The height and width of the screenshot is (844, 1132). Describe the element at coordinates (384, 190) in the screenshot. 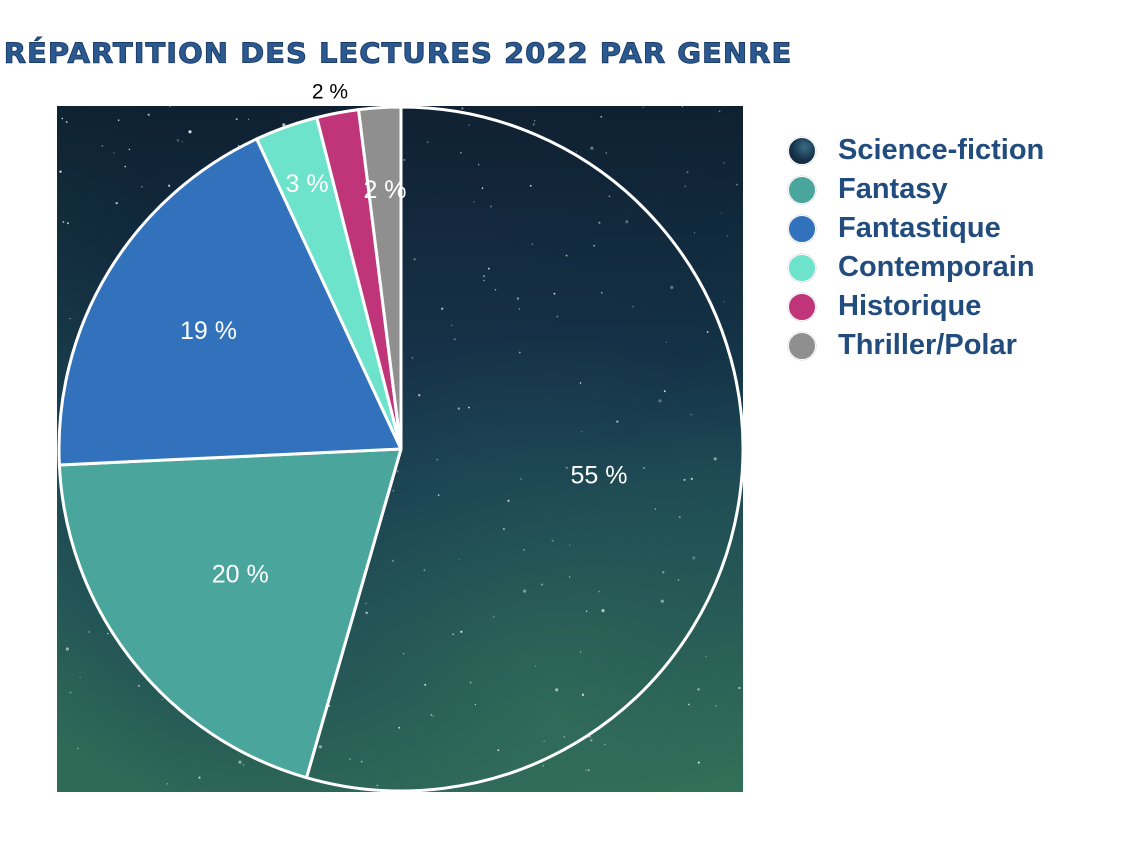

I see `data-label-thriller-polar: 2 %` at that location.